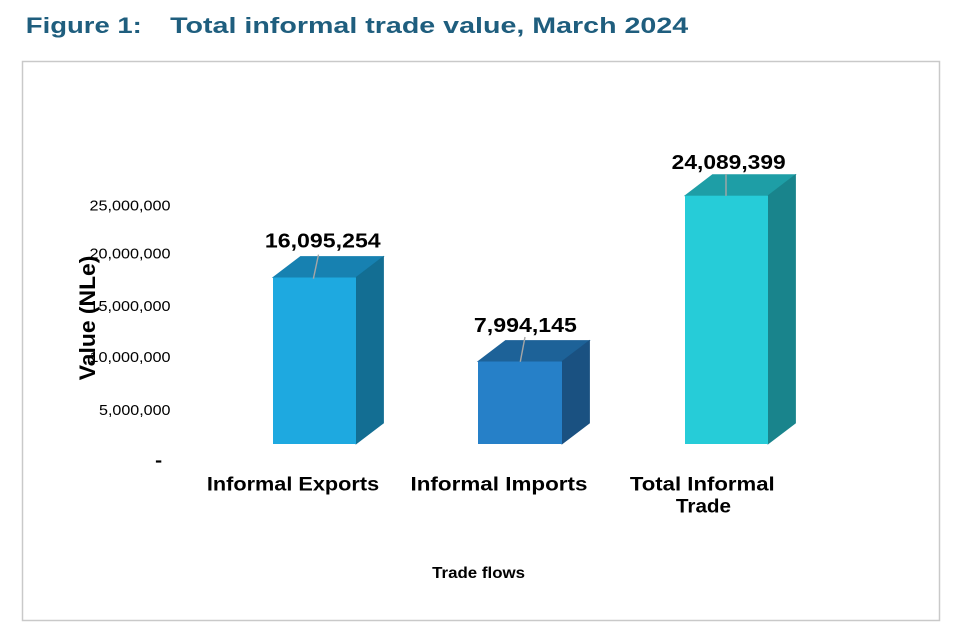 The width and height of the screenshot is (958, 633). I want to click on svg-text:Total informal trade value, Ma: Total informal trade value, March 2024, so click(429, 25).